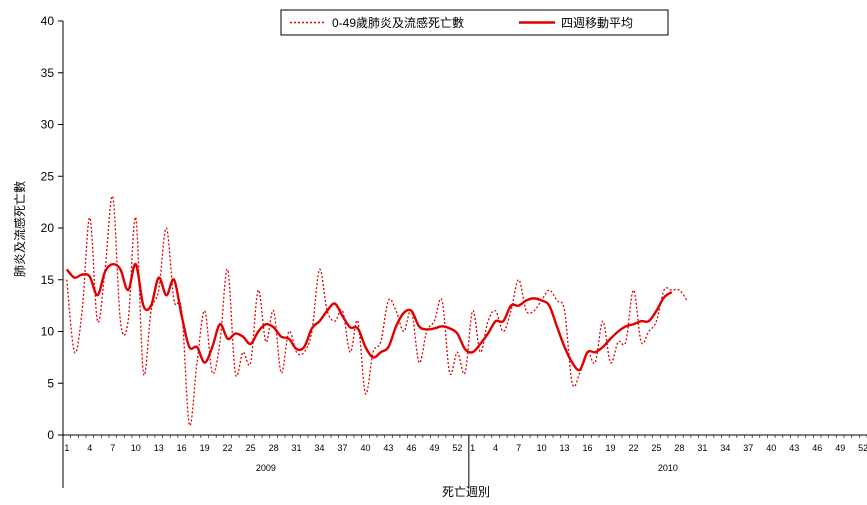 The width and height of the screenshot is (867, 505). I want to click on y-axis-label: 肺炎及流感死亡數, so click(19, 229).